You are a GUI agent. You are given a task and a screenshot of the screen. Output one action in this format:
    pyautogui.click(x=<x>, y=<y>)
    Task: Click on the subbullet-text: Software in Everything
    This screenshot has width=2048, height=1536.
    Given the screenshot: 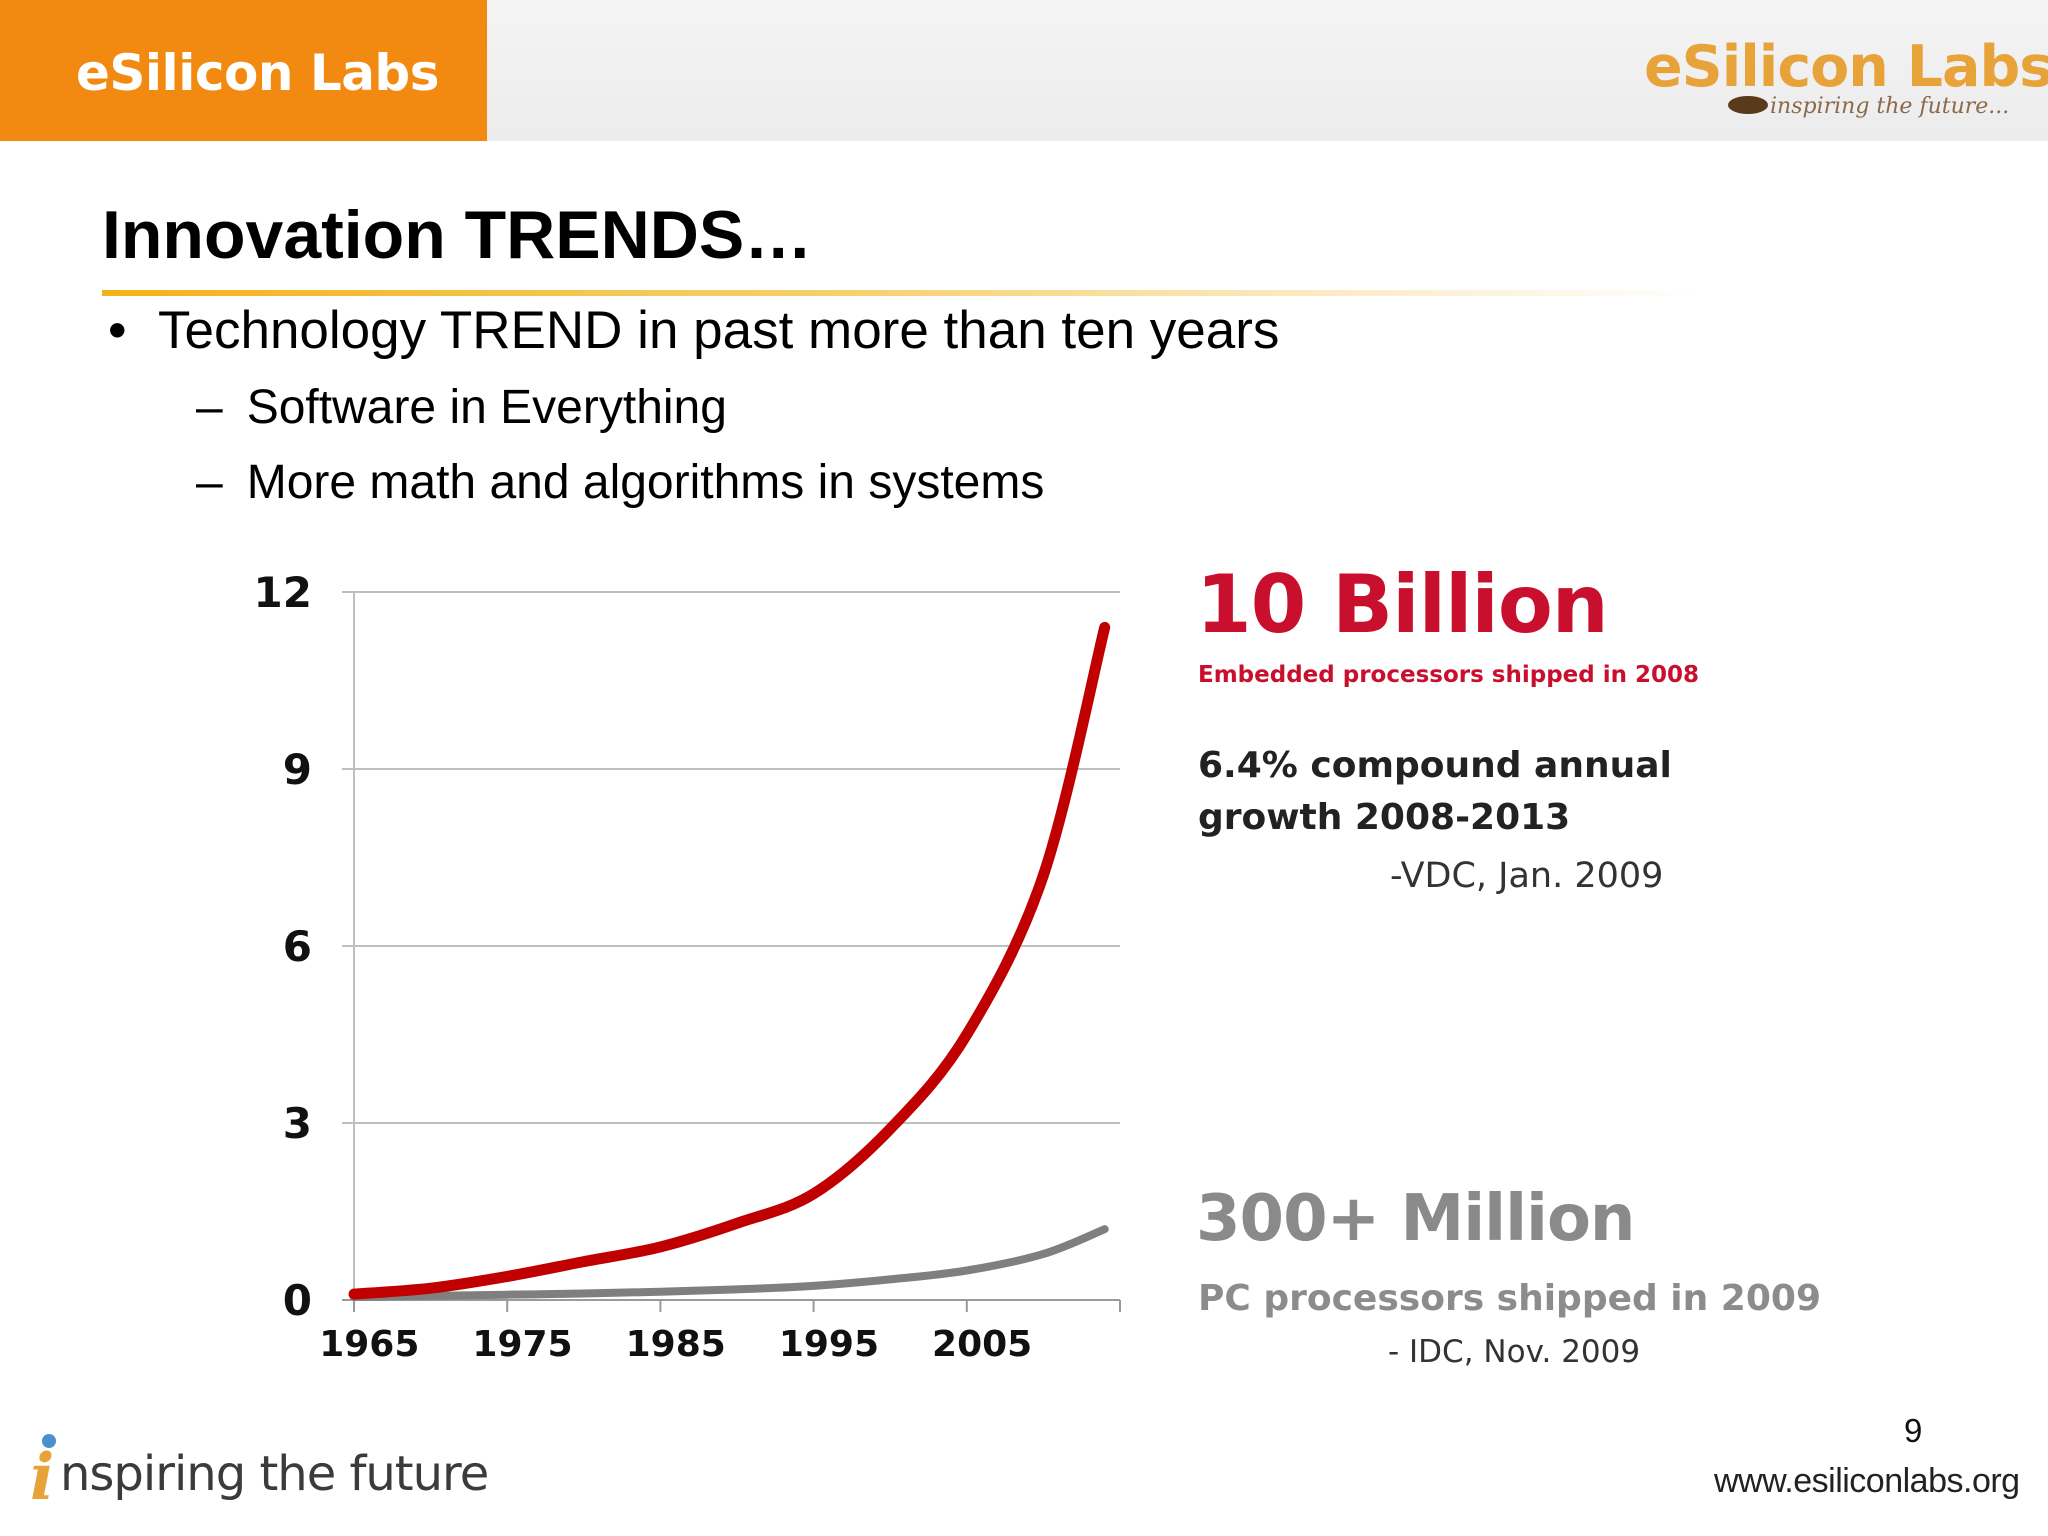 What is the action you would take?
    pyautogui.click(x=486, y=407)
    